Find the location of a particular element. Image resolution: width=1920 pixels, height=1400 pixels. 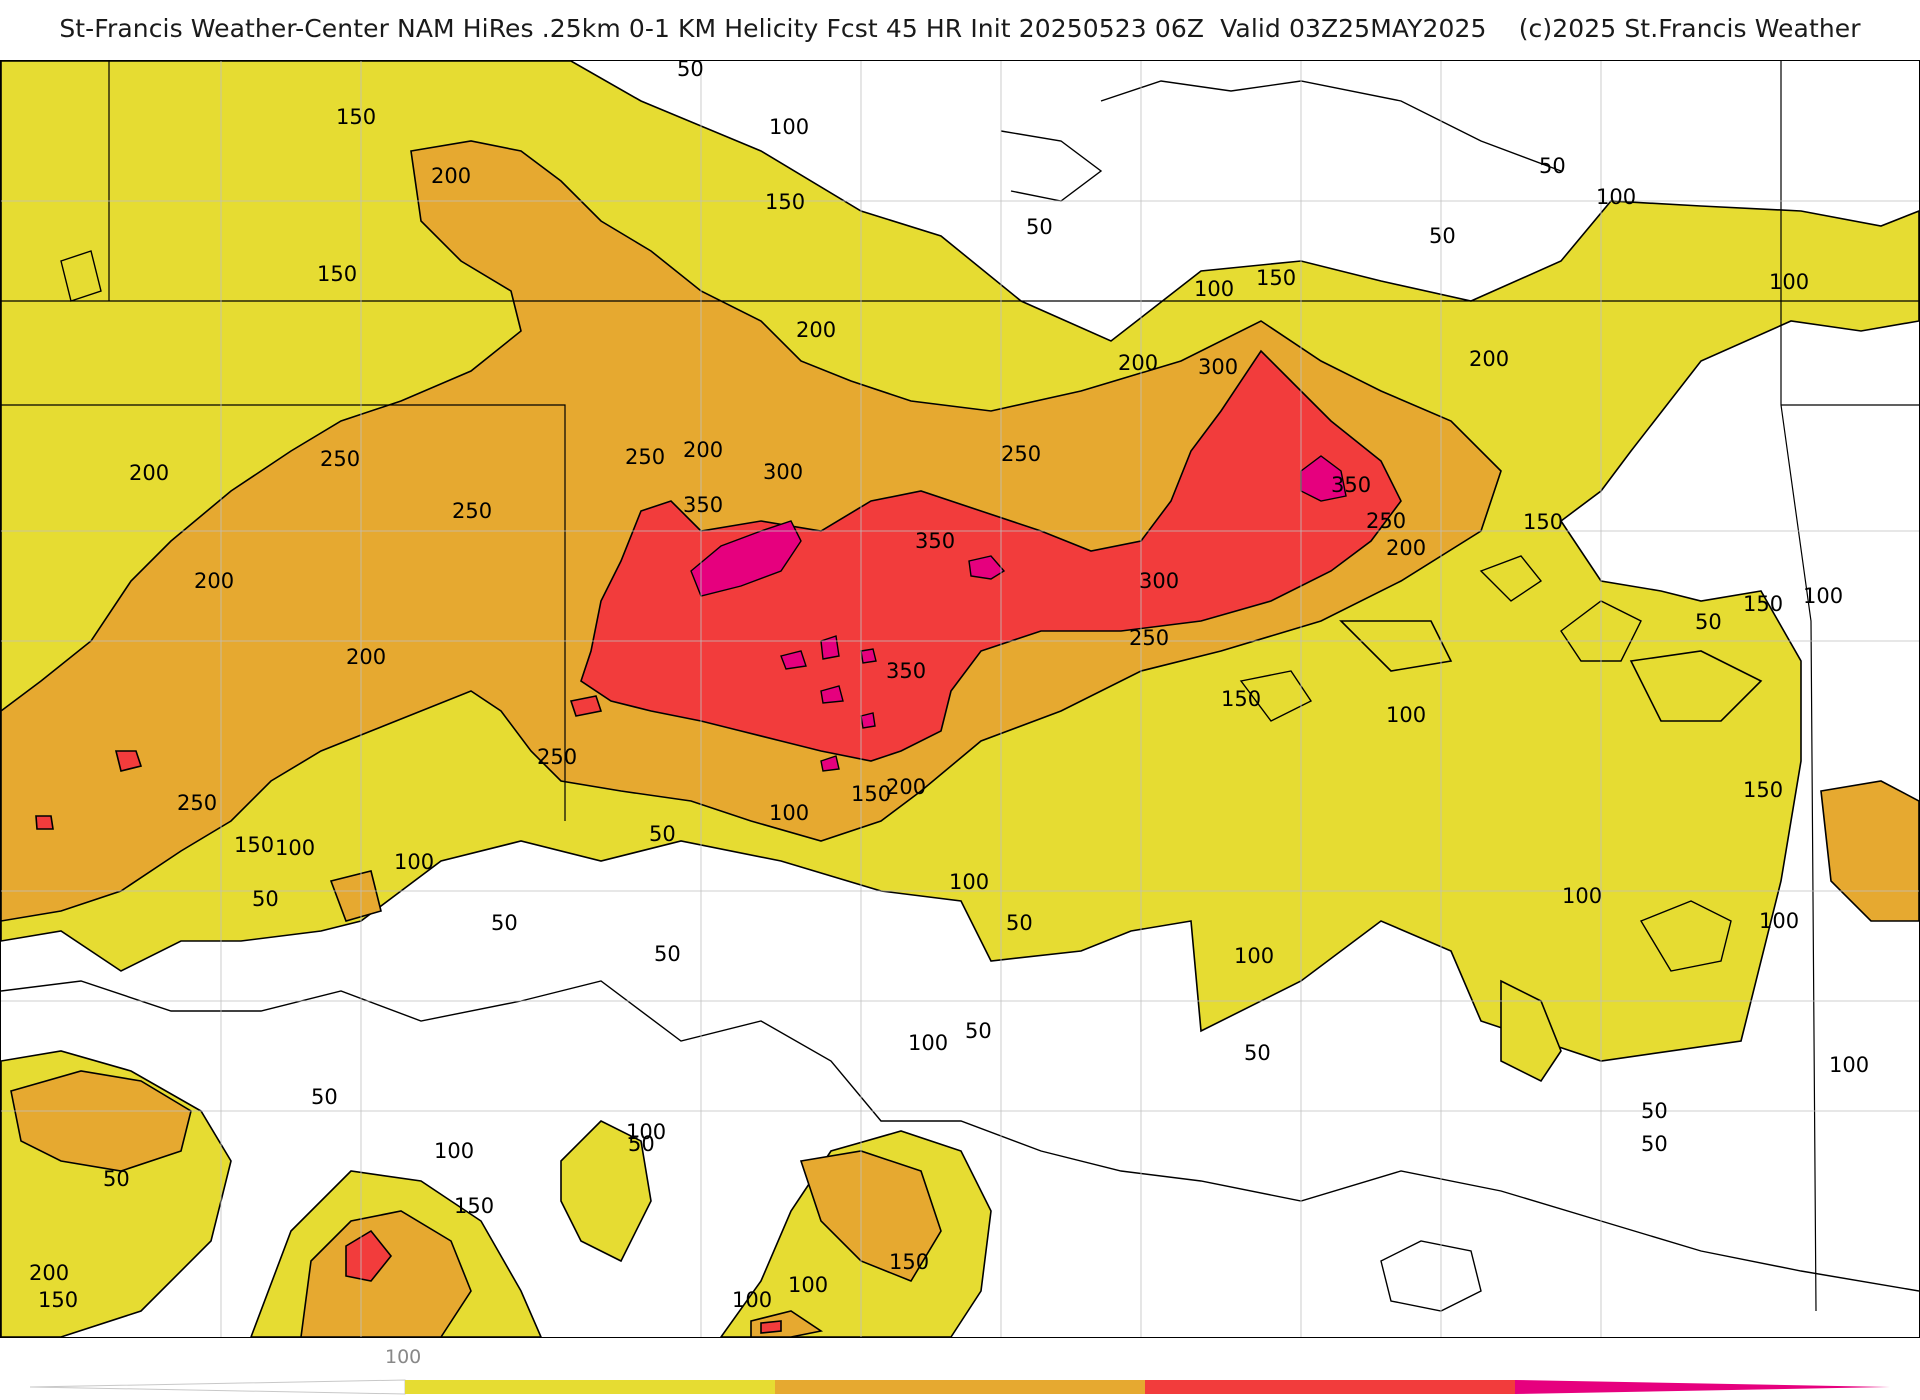

color-scale-bar is located at coordinates (959, 1387).